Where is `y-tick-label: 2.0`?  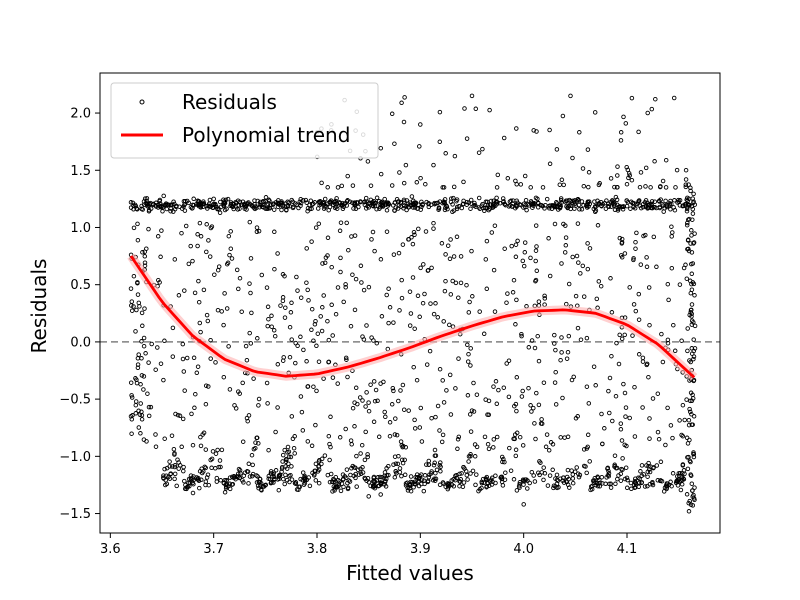
y-tick-label: 2.0 is located at coordinates (80, 114).